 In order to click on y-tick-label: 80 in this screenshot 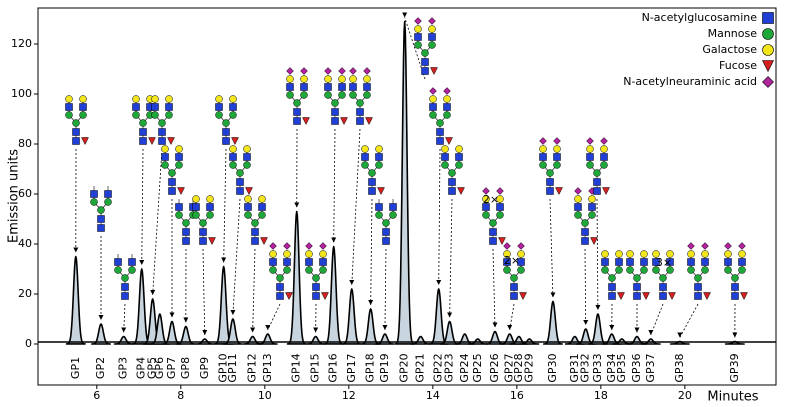, I will do `click(25, 143)`.